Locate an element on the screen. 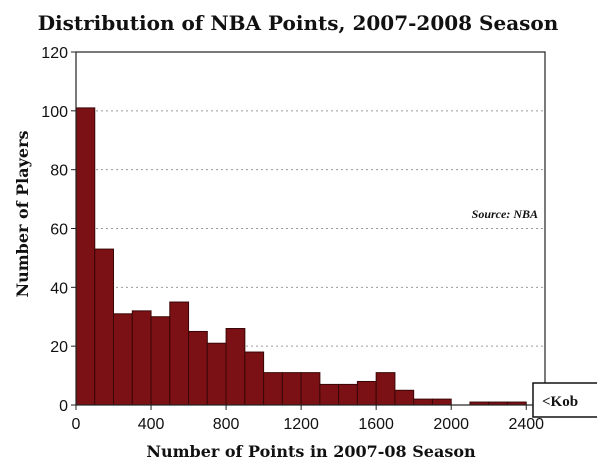  callout-box is located at coordinates (564, 400).